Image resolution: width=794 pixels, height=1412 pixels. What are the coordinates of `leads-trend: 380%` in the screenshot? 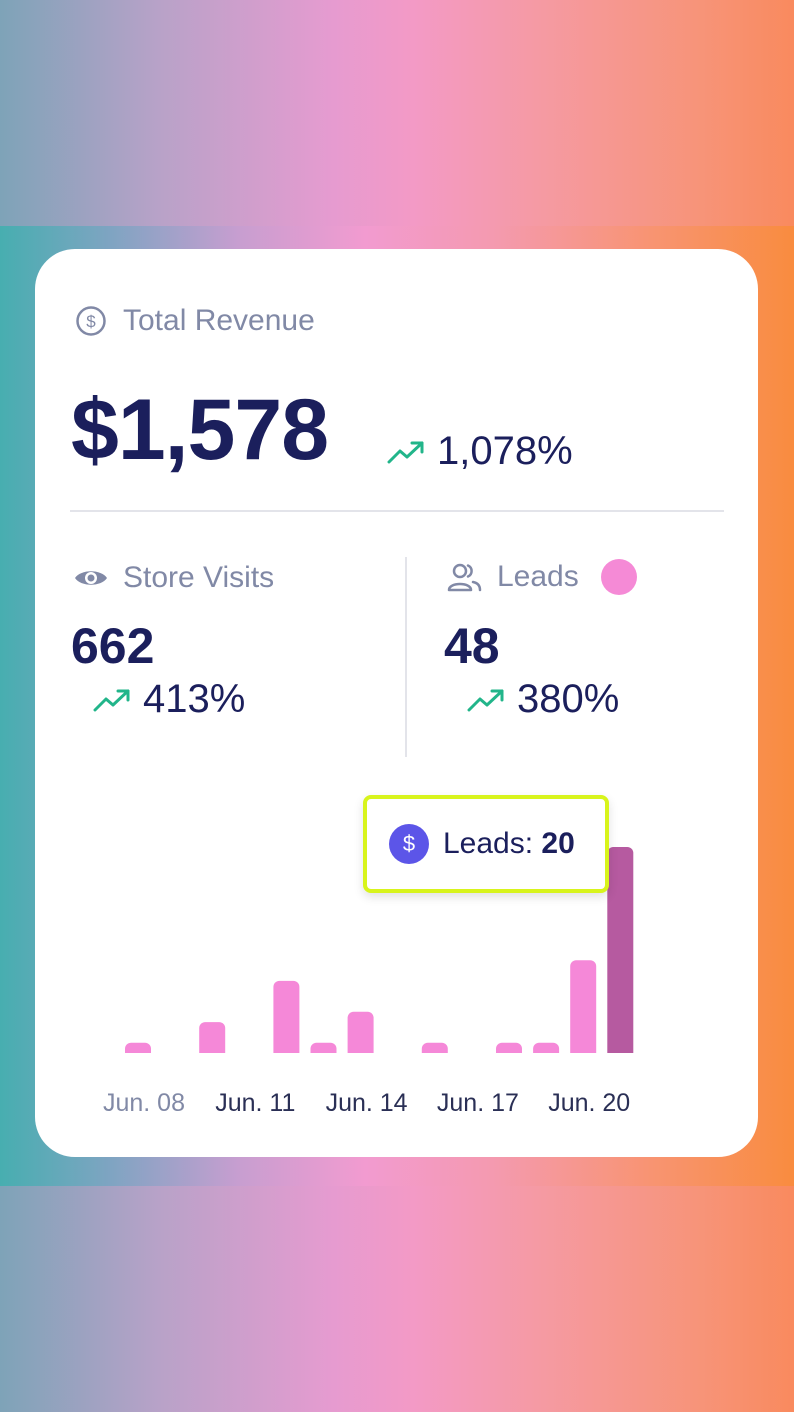 It's located at (543, 699).